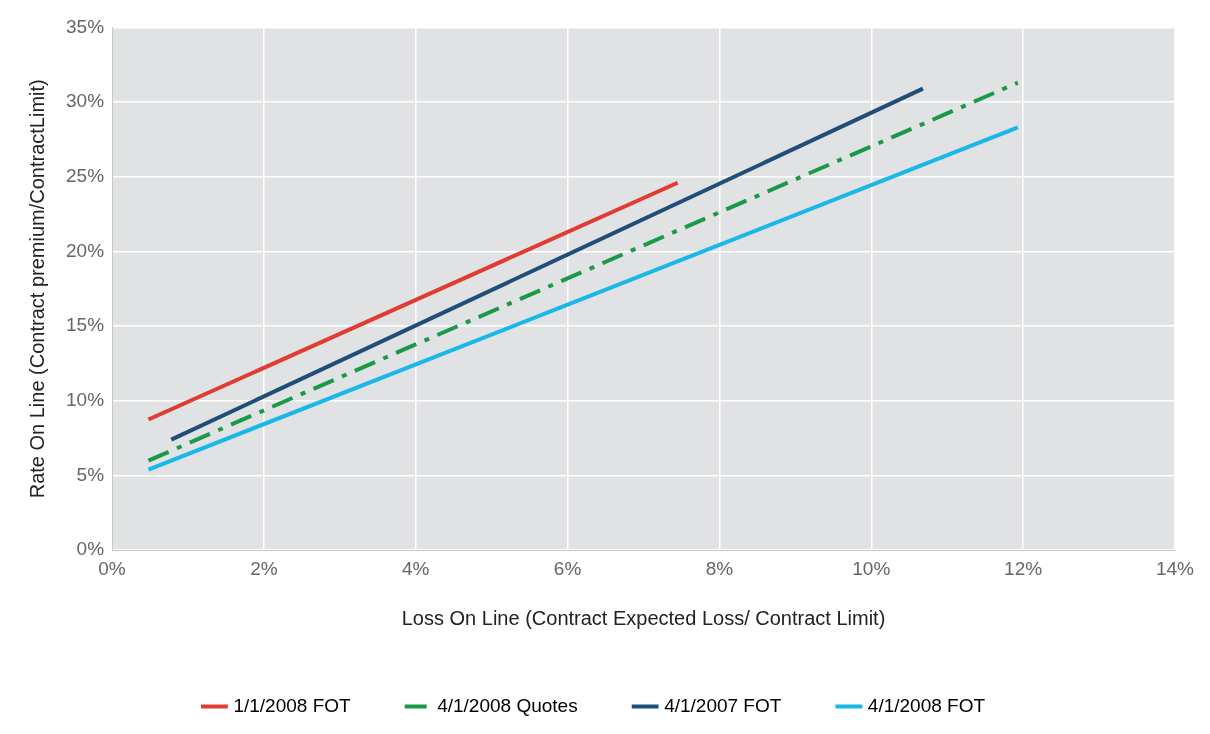 Image resolution: width=1210 pixels, height=734 pixels. What do you see at coordinates (85, 250) in the screenshot?
I see `y-tick-label: 20%` at bounding box center [85, 250].